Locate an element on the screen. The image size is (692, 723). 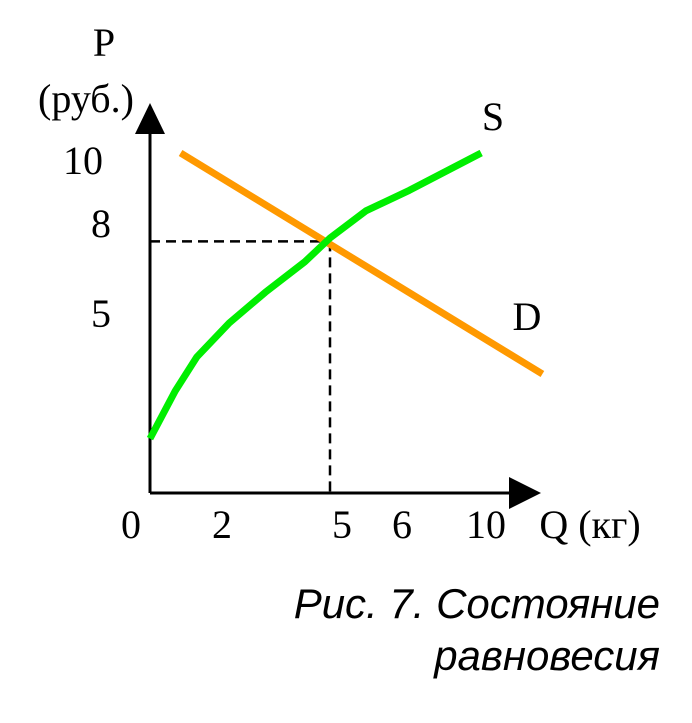
supply-label: S is located at coordinates (493, 116).